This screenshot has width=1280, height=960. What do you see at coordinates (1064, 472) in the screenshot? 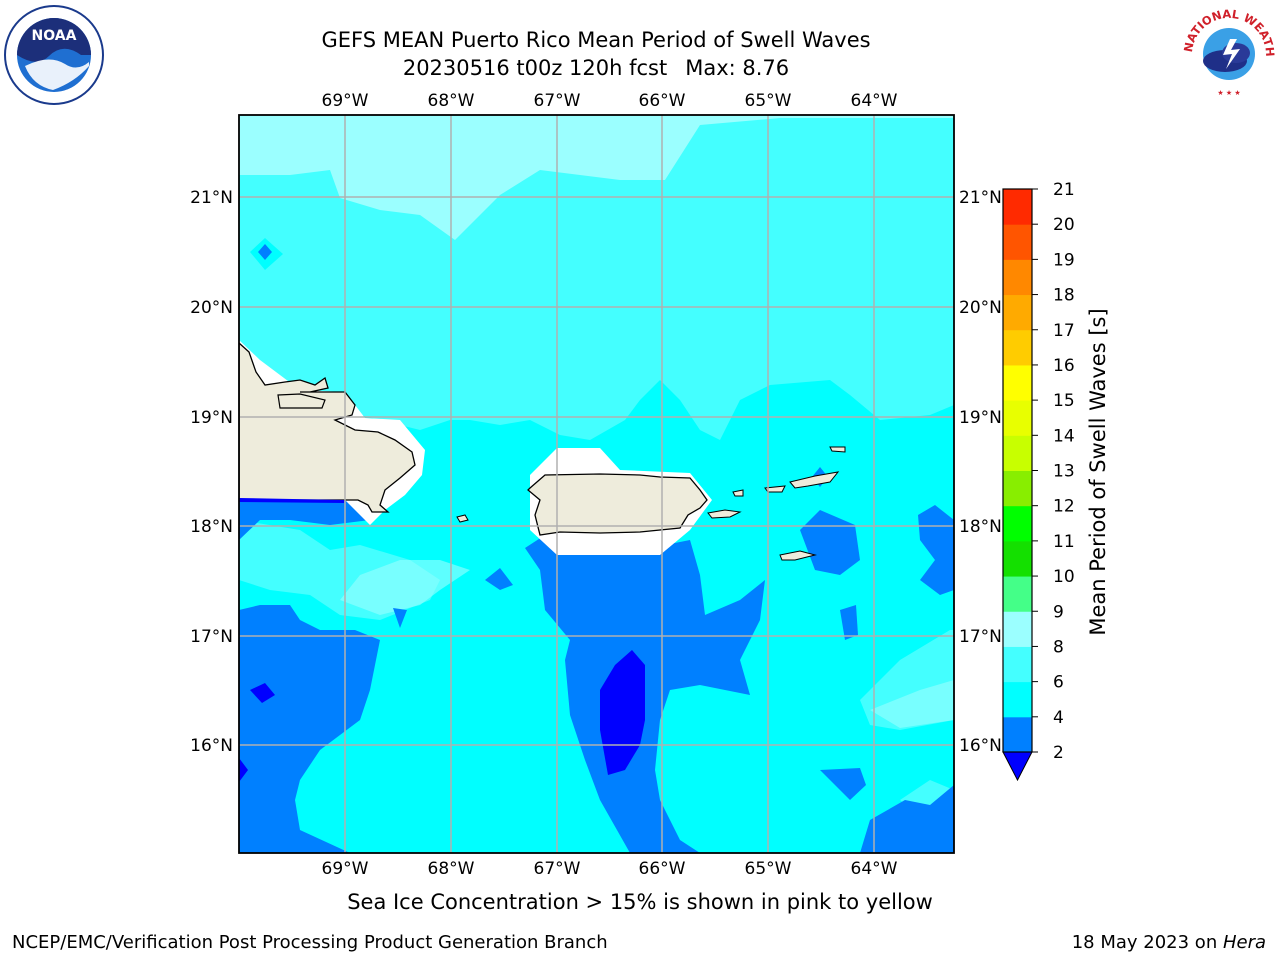
I see `colorbar-tick-label: 13` at bounding box center [1064, 472].